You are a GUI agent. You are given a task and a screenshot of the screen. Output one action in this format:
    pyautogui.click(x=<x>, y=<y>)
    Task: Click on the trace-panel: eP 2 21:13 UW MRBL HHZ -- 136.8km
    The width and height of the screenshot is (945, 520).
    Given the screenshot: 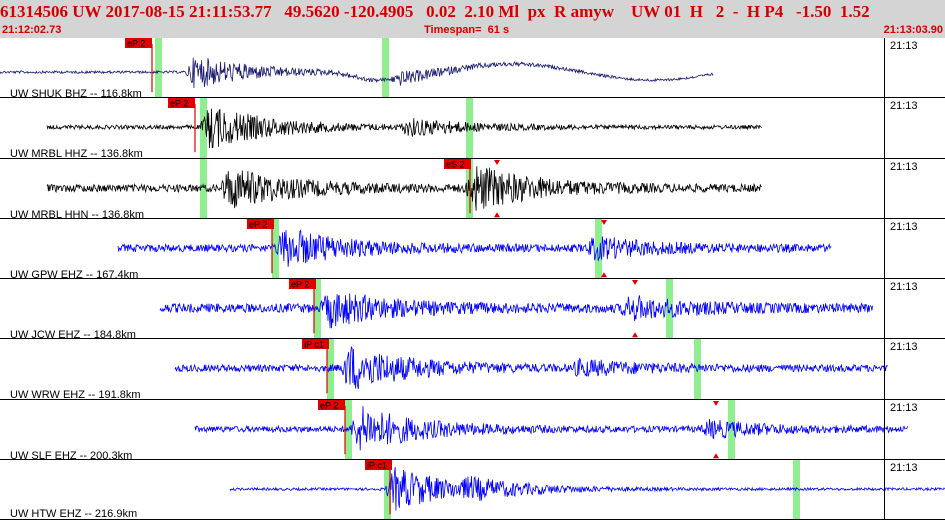 What is the action you would take?
    pyautogui.click(x=472, y=128)
    